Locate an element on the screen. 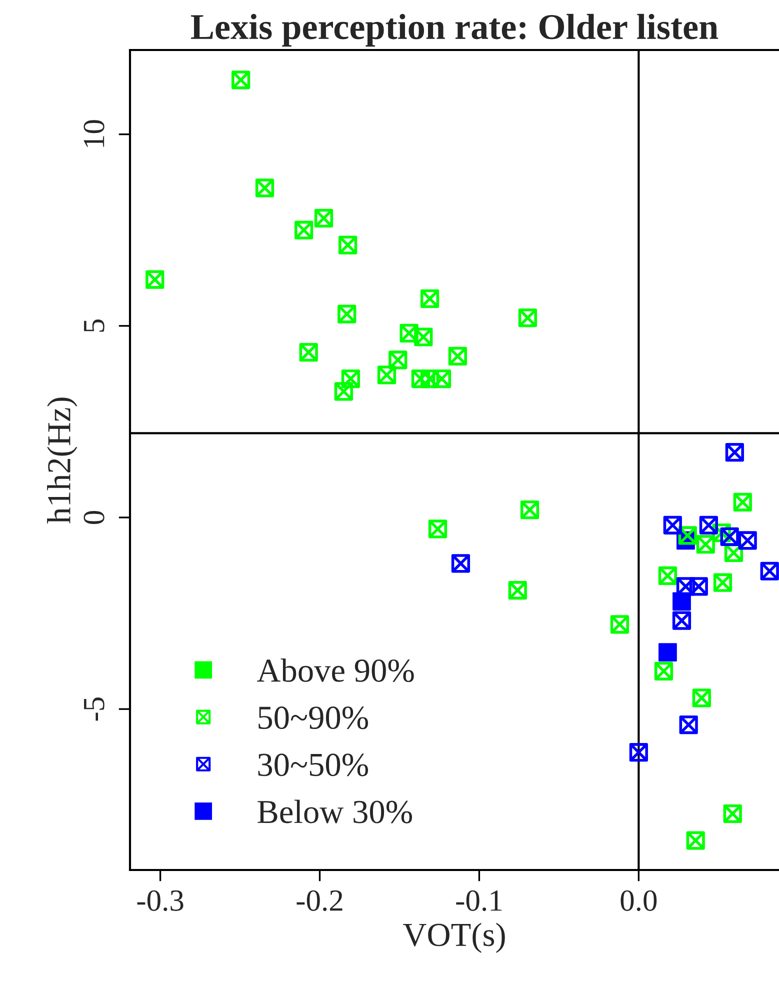 The image size is (779, 988). x-axis-title: VOT(s) is located at coordinates (454, 937).